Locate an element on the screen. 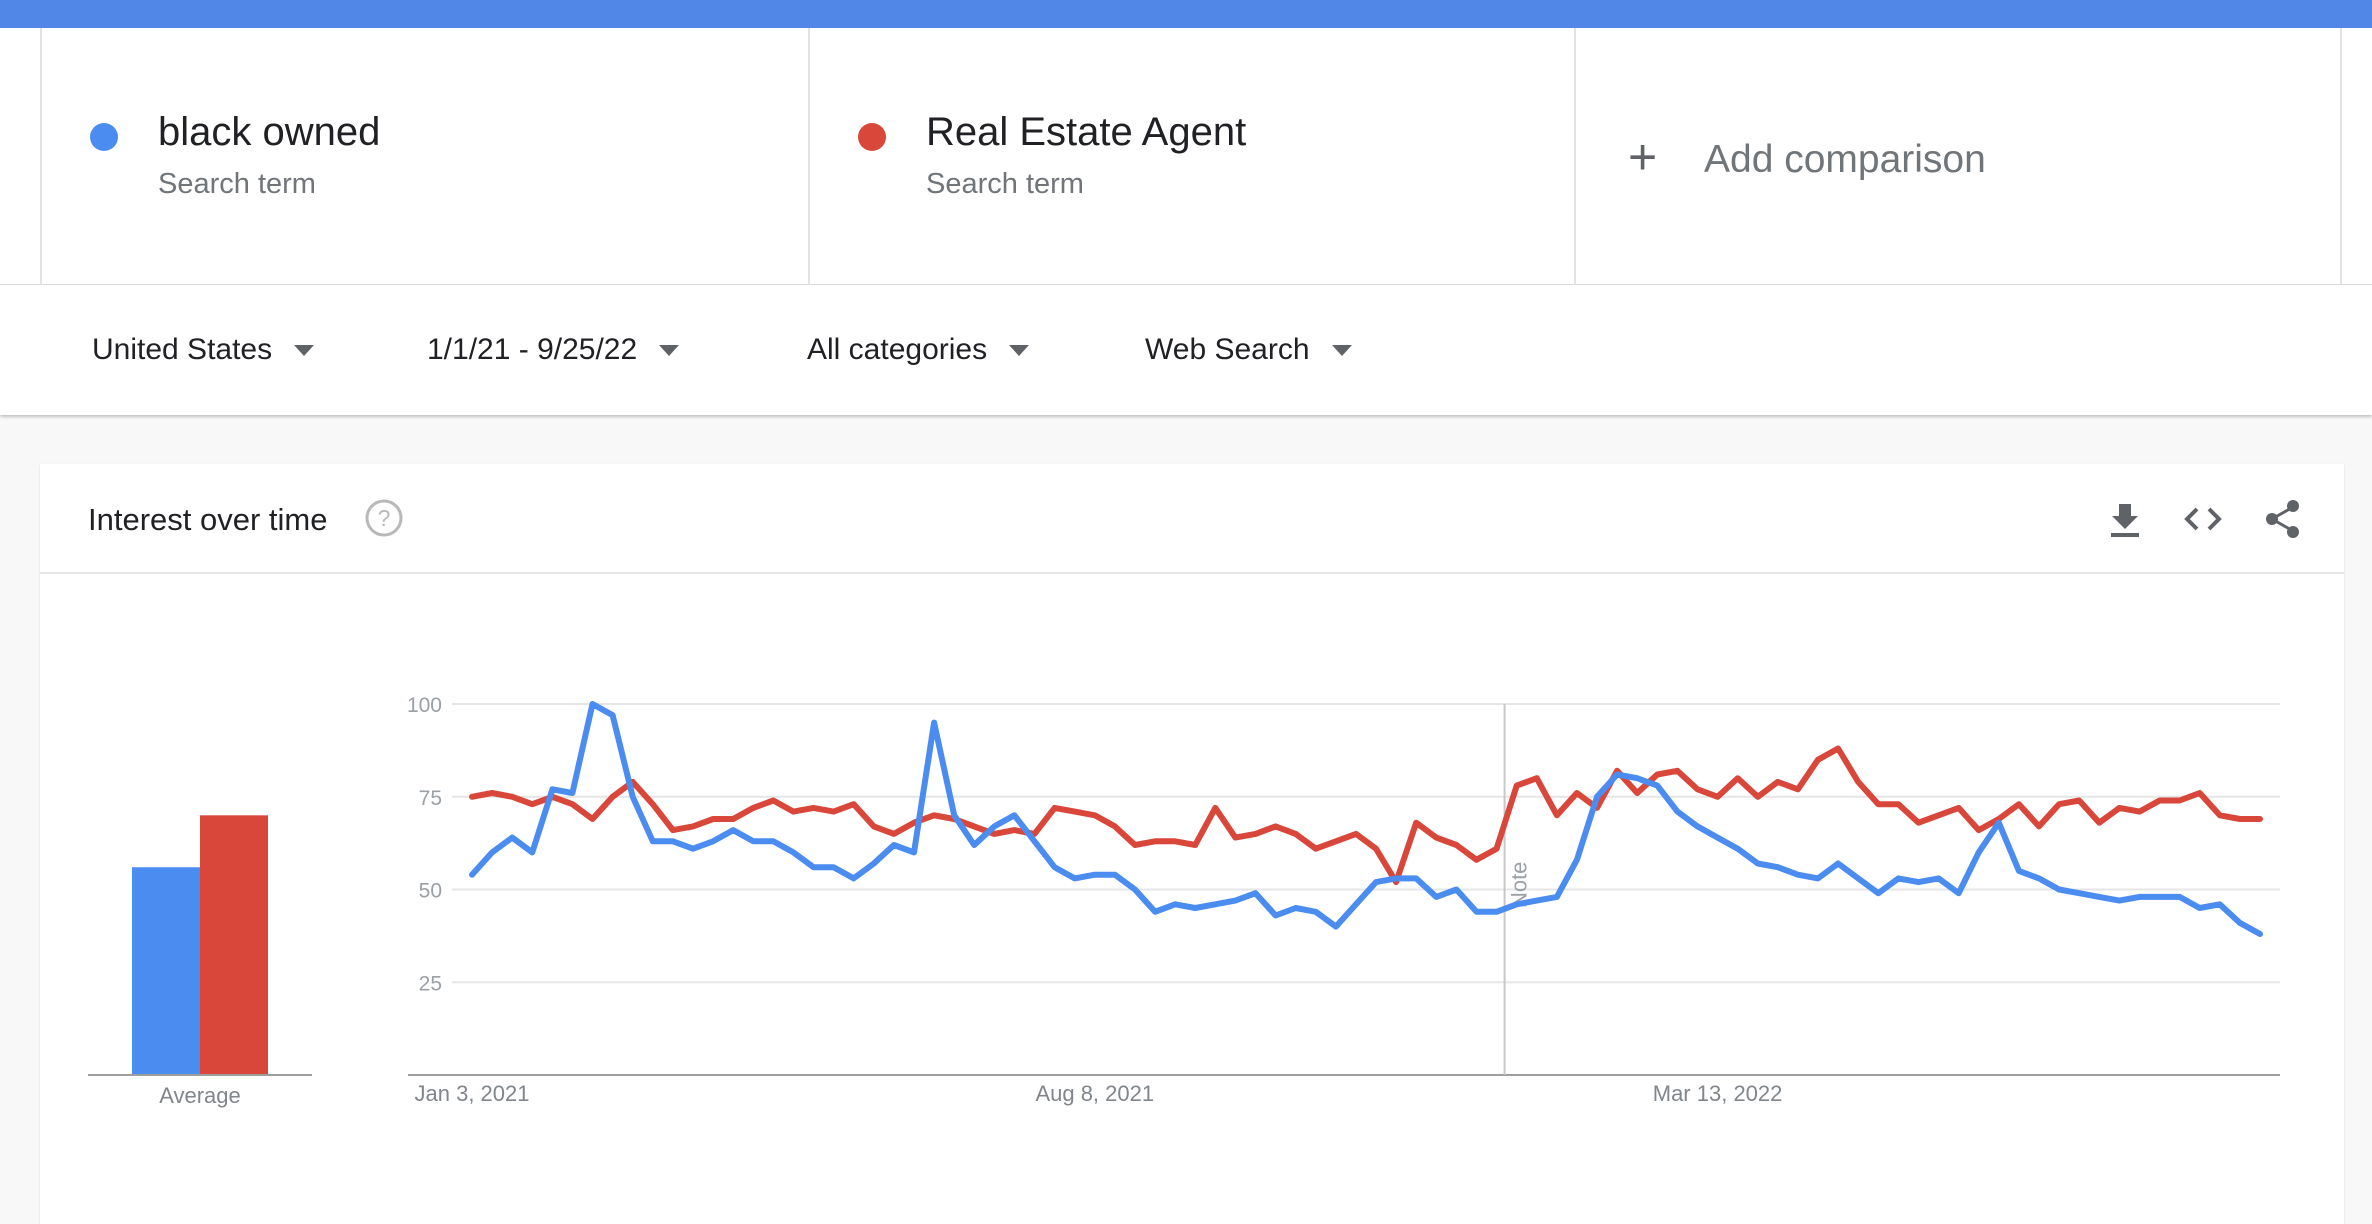 The image size is (2372, 1224). average-bar-chart: Average is located at coordinates (200, 961).